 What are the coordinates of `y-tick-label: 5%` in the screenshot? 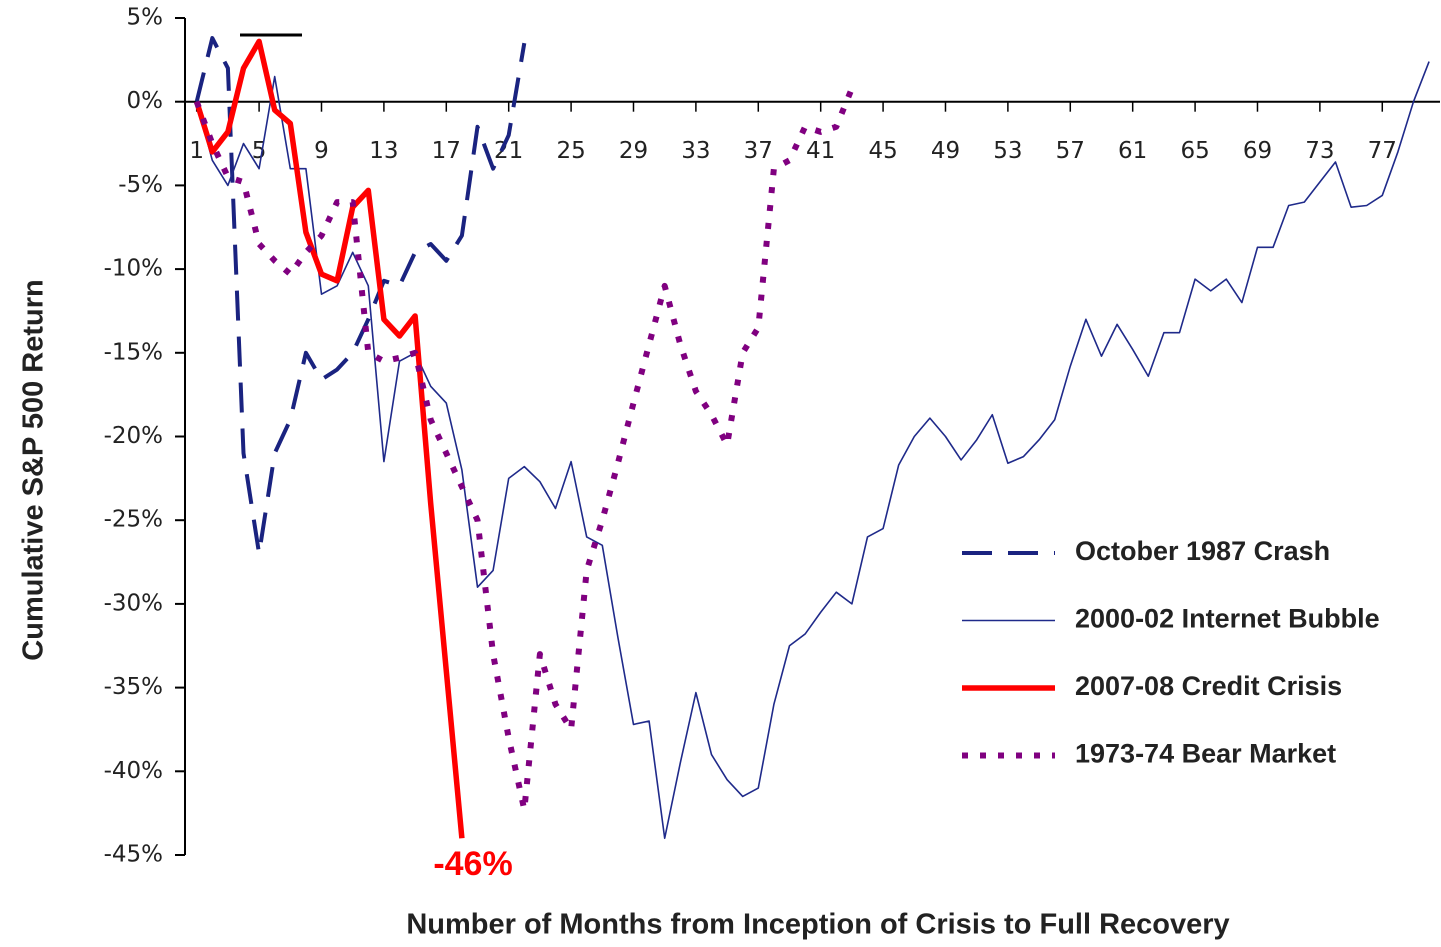 It's located at (145, 18).